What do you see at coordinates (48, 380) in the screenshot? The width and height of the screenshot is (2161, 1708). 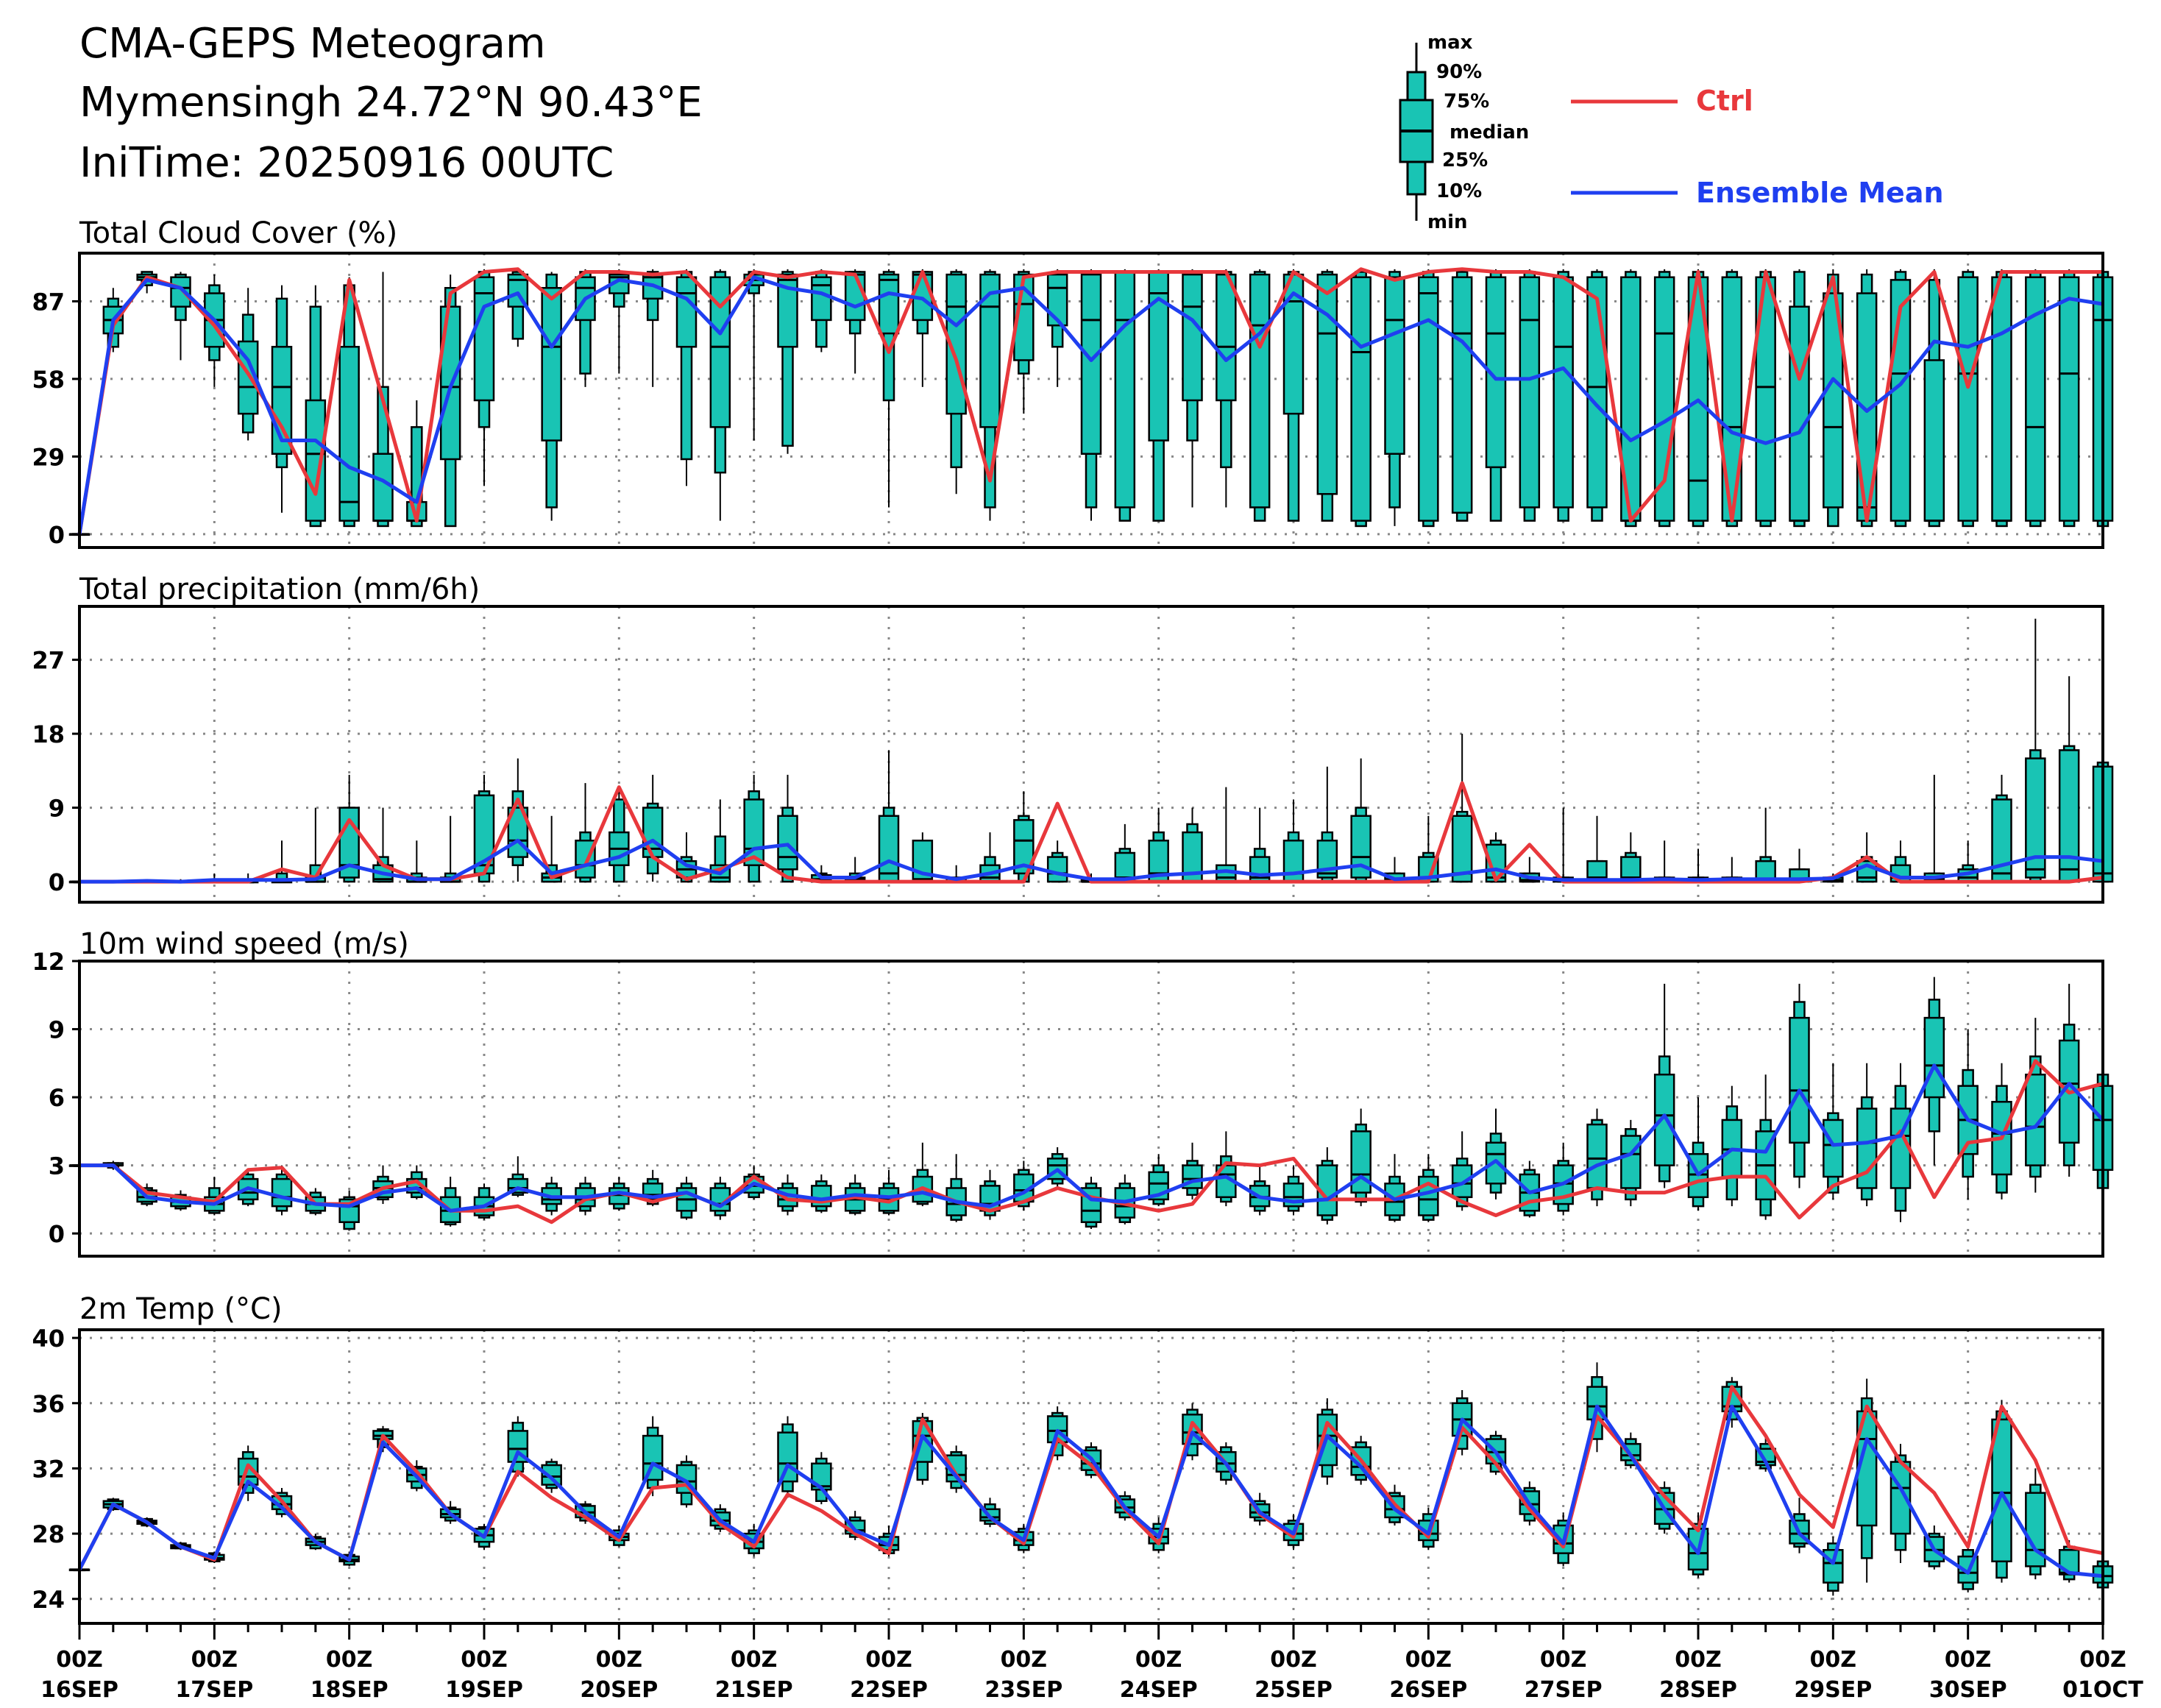 I see `y-tick-label: 58` at bounding box center [48, 380].